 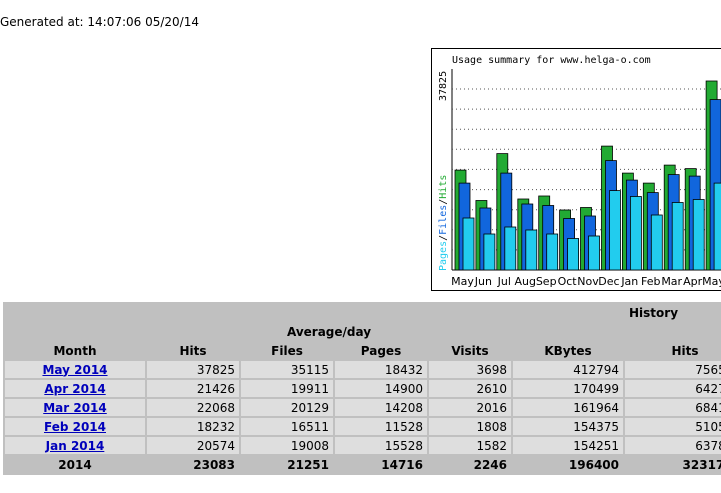 I want to click on cell-pages: 14900, so click(x=381, y=388).